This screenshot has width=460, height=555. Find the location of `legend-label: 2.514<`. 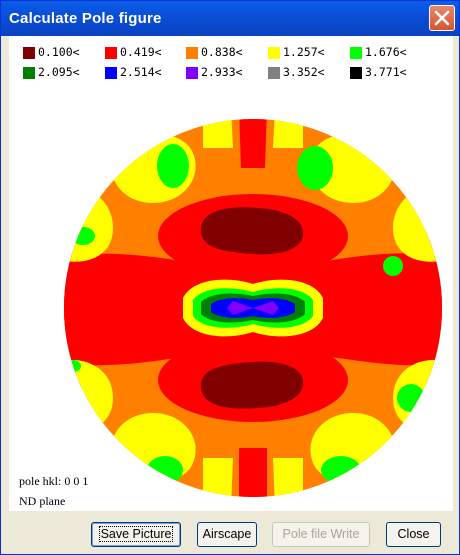

legend-label: 2.514< is located at coordinates (141, 72).